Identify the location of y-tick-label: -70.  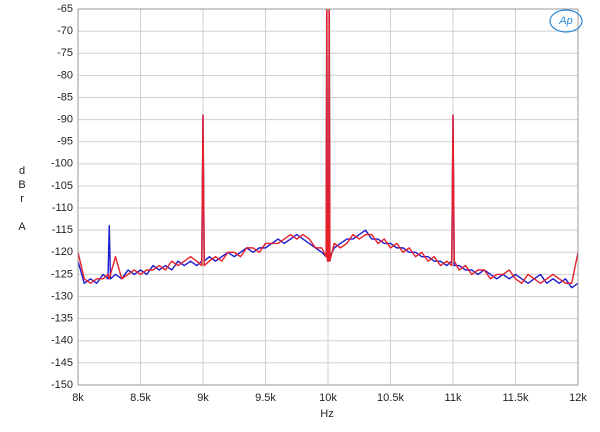
(65, 31).